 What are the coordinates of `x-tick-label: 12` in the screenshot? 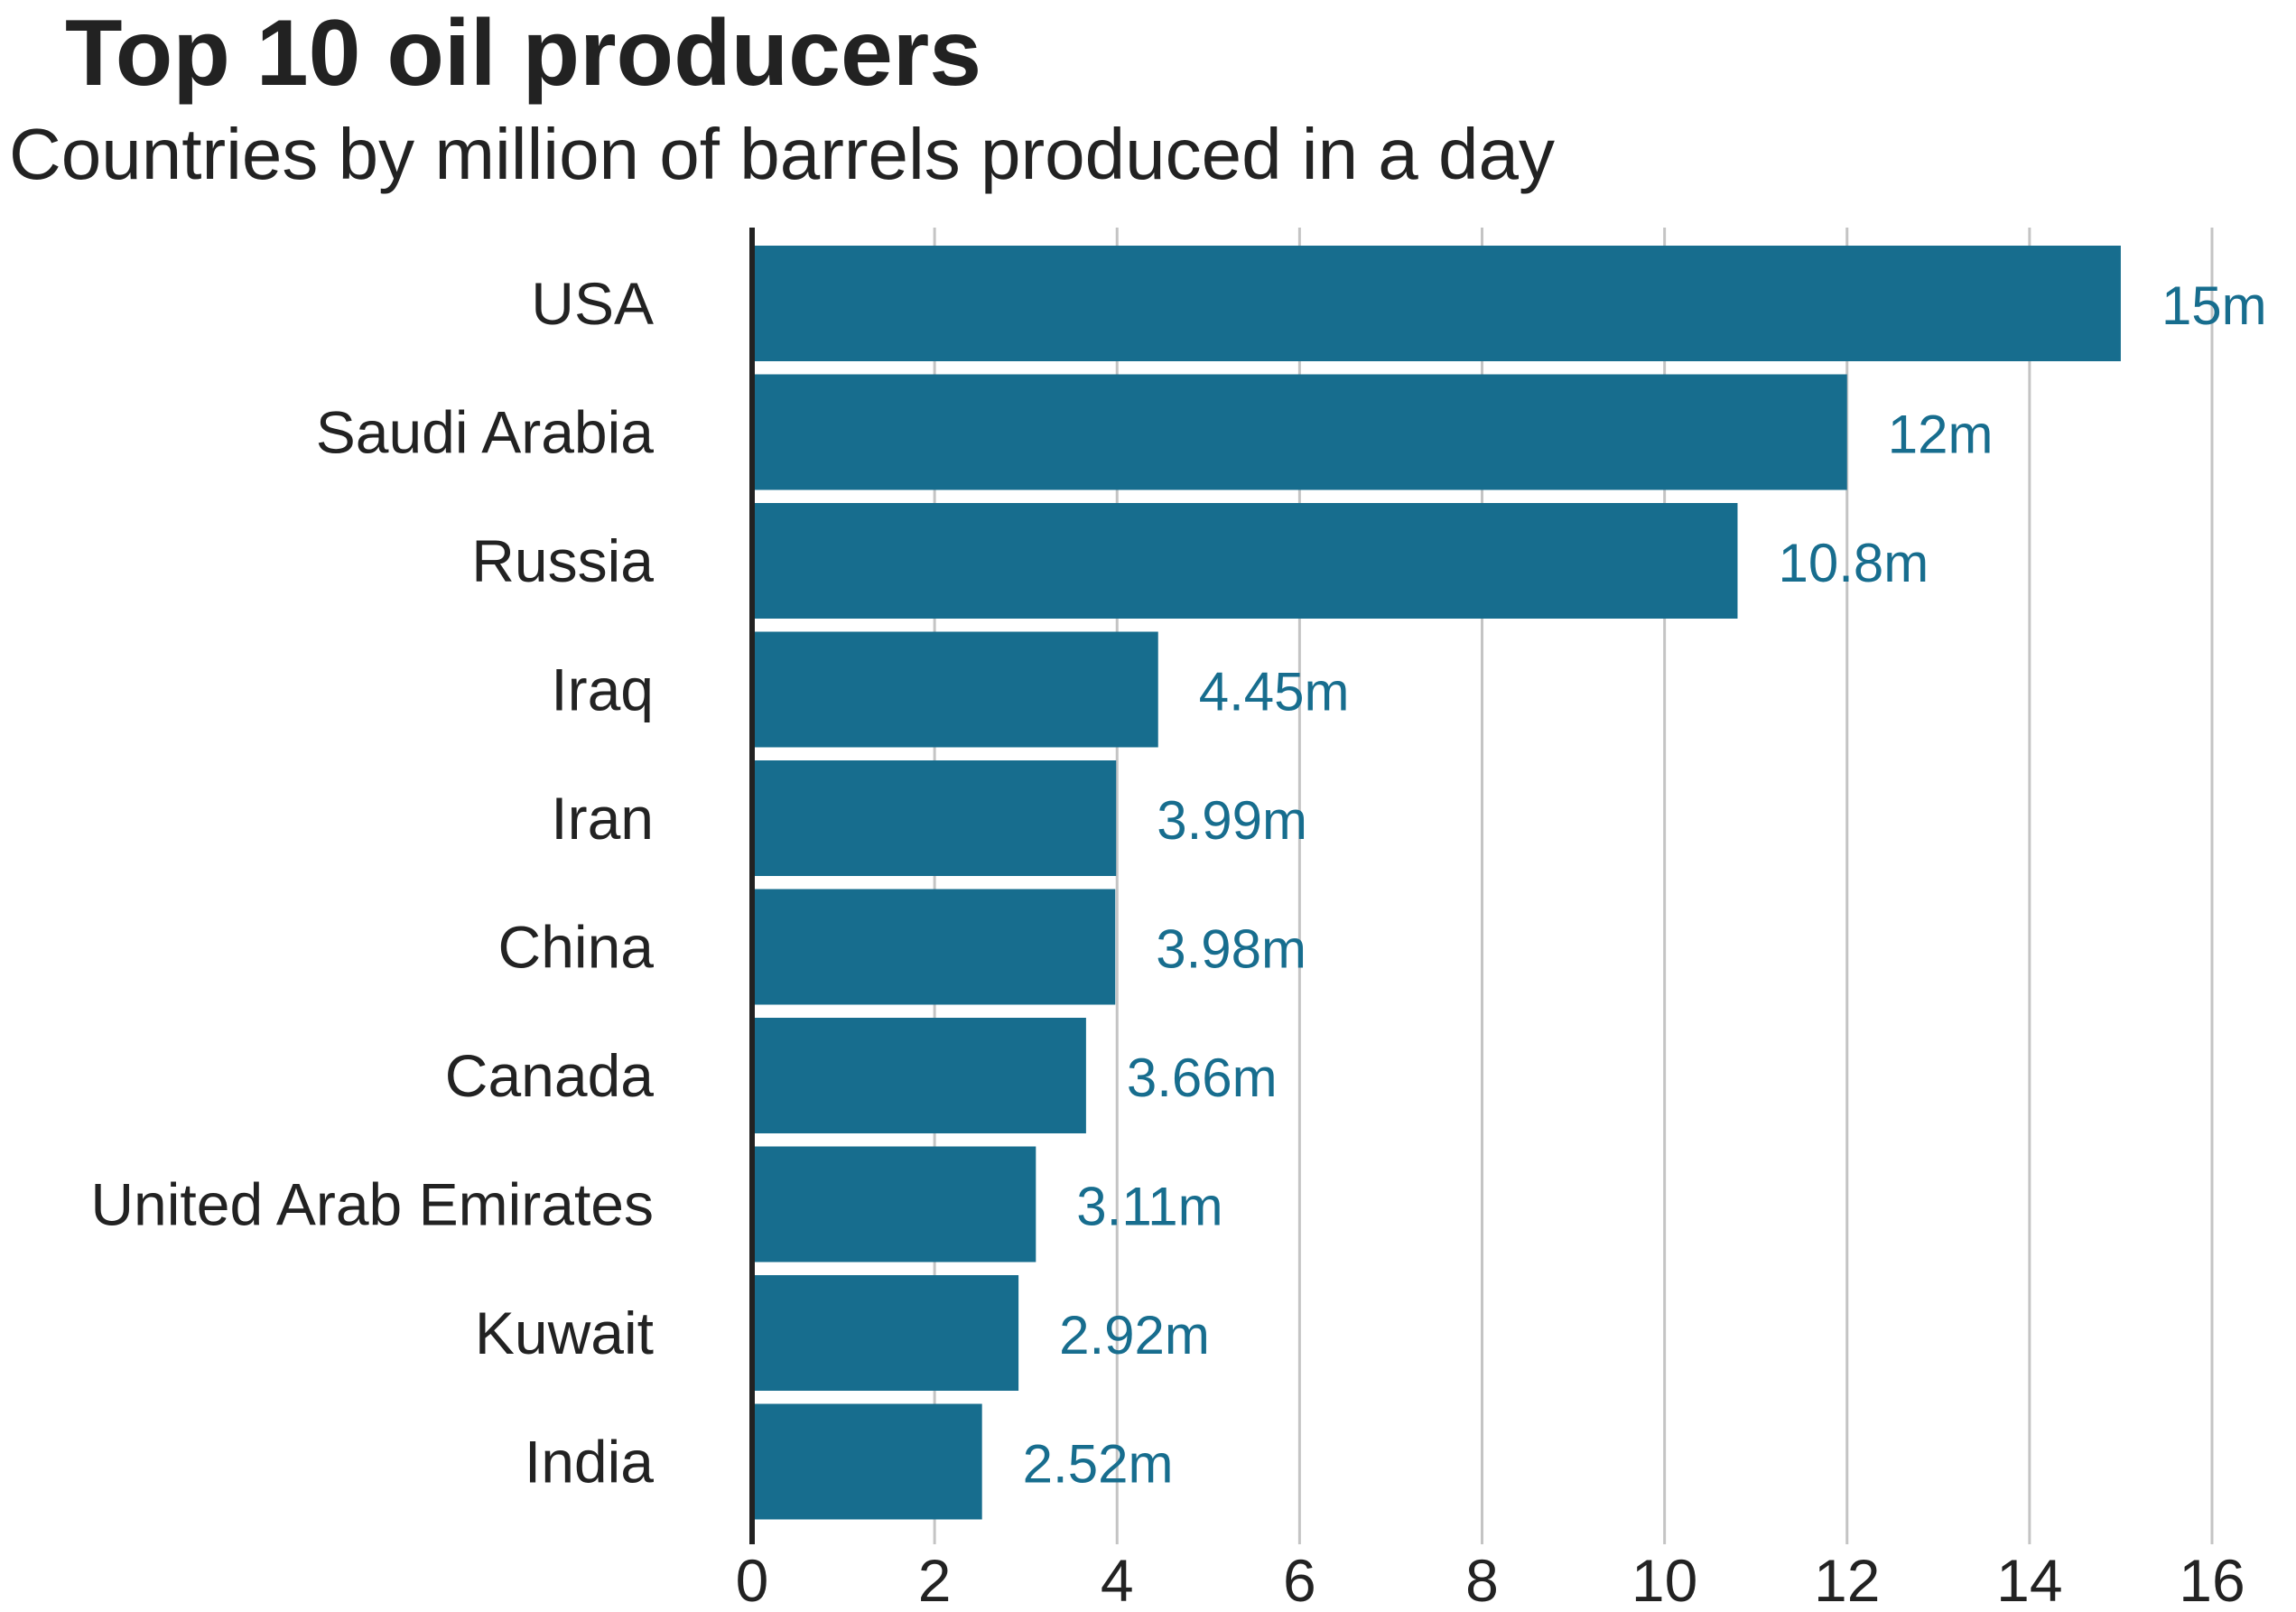 It's located at (1847, 1579).